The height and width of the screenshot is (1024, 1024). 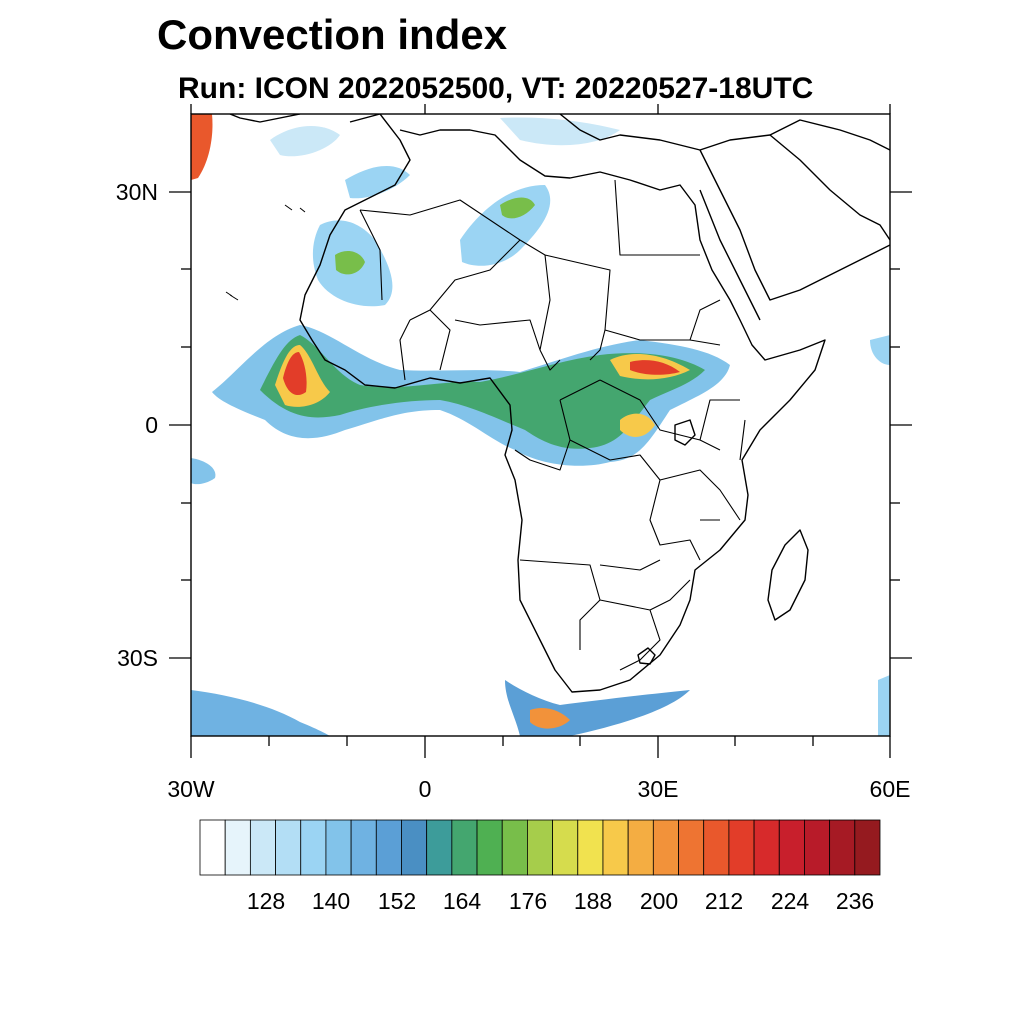 I want to click on lon-label-prime-meridian: 0, so click(x=425, y=789).